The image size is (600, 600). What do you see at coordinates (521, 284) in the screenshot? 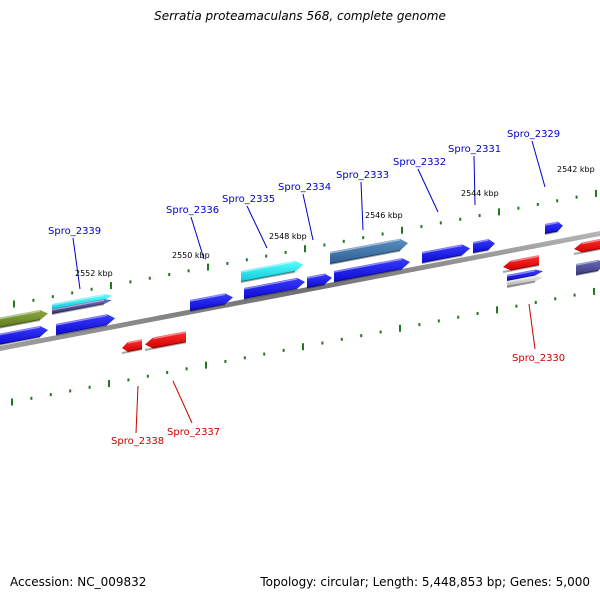
I see `feature-grey-shadow` at bounding box center [521, 284].